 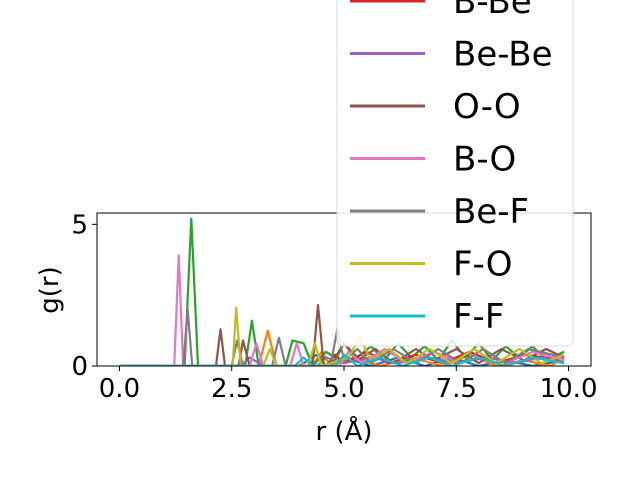 What do you see at coordinates (79, 367) in the screenshot?
I see `y-tick-label: 0` at bounding box center [79, 367].